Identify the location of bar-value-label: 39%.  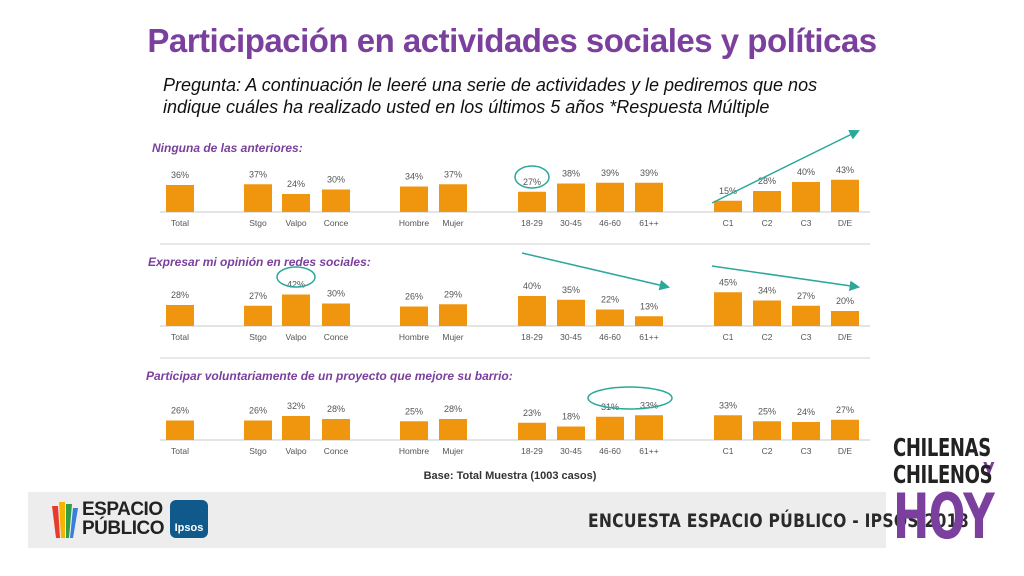
(610, 173).